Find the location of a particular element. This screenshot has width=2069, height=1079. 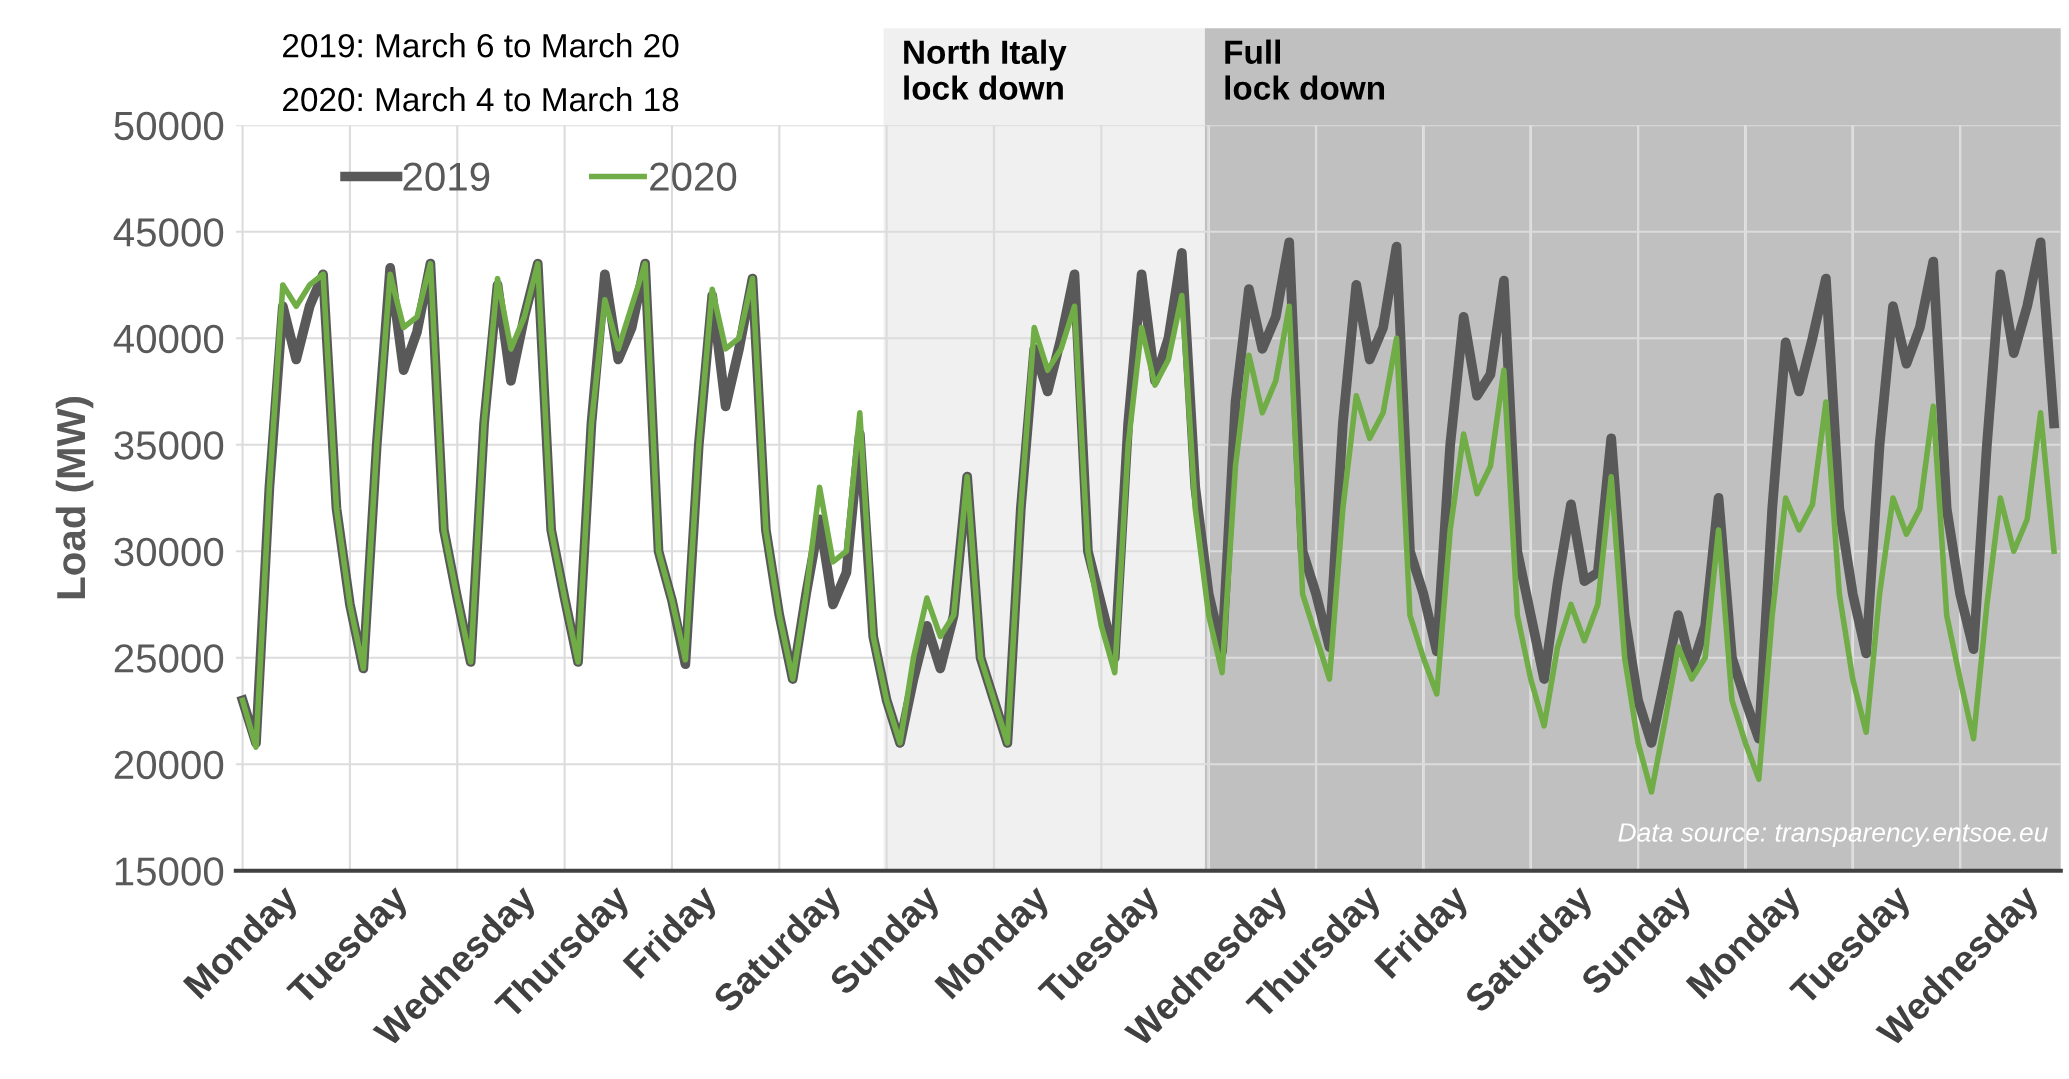

y-tick-label: 25000 is located at coordinates (169, 658).